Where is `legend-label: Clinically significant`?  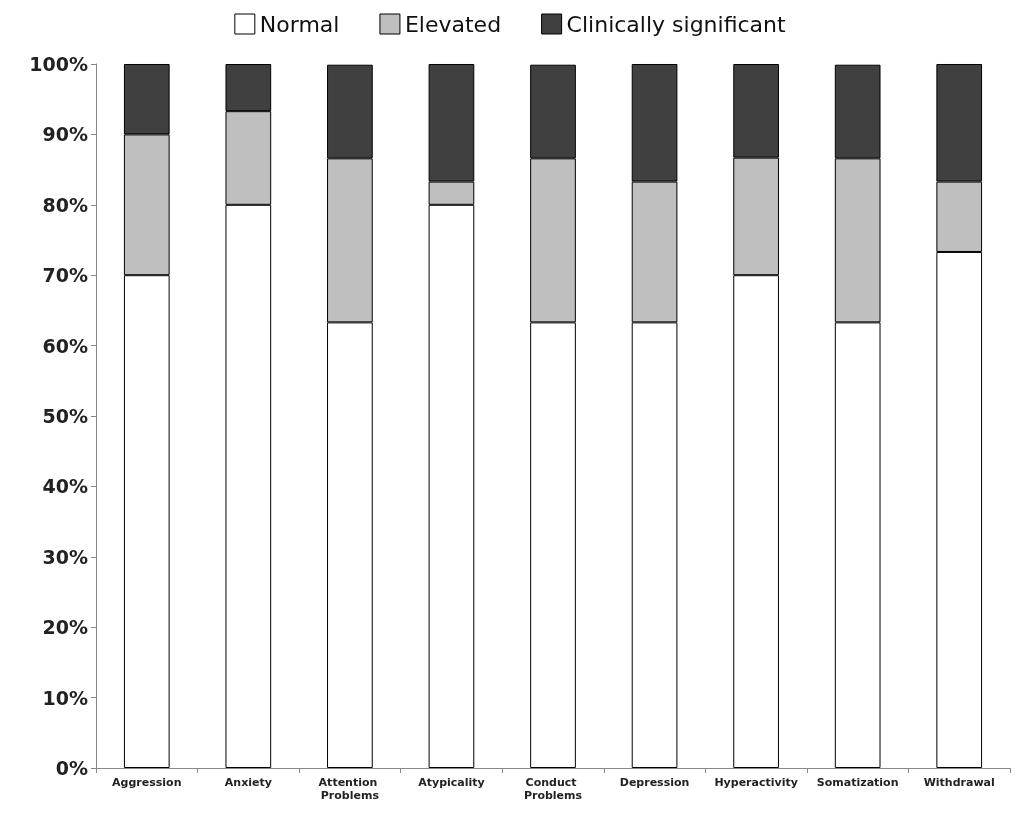 legend-label: Clinically significant is located at coordinates (676, 24).